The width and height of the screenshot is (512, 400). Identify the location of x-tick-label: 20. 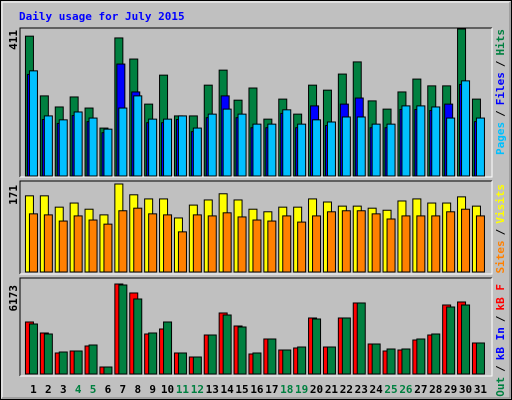
(316, 389).